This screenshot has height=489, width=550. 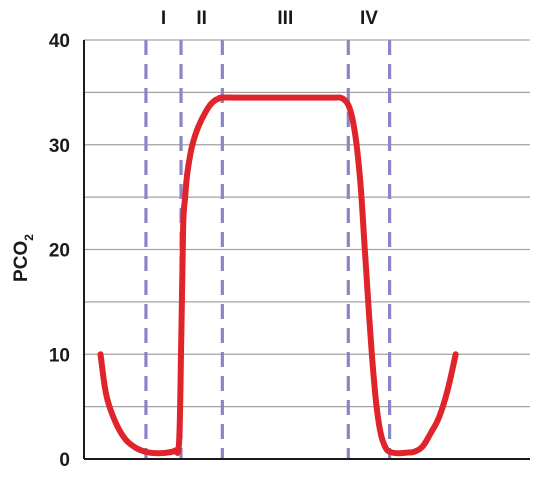 What do you see at coordinates (64, 460) in the screenshot?
I see `y-tick-label: 0` at bounding box center [64, 460].